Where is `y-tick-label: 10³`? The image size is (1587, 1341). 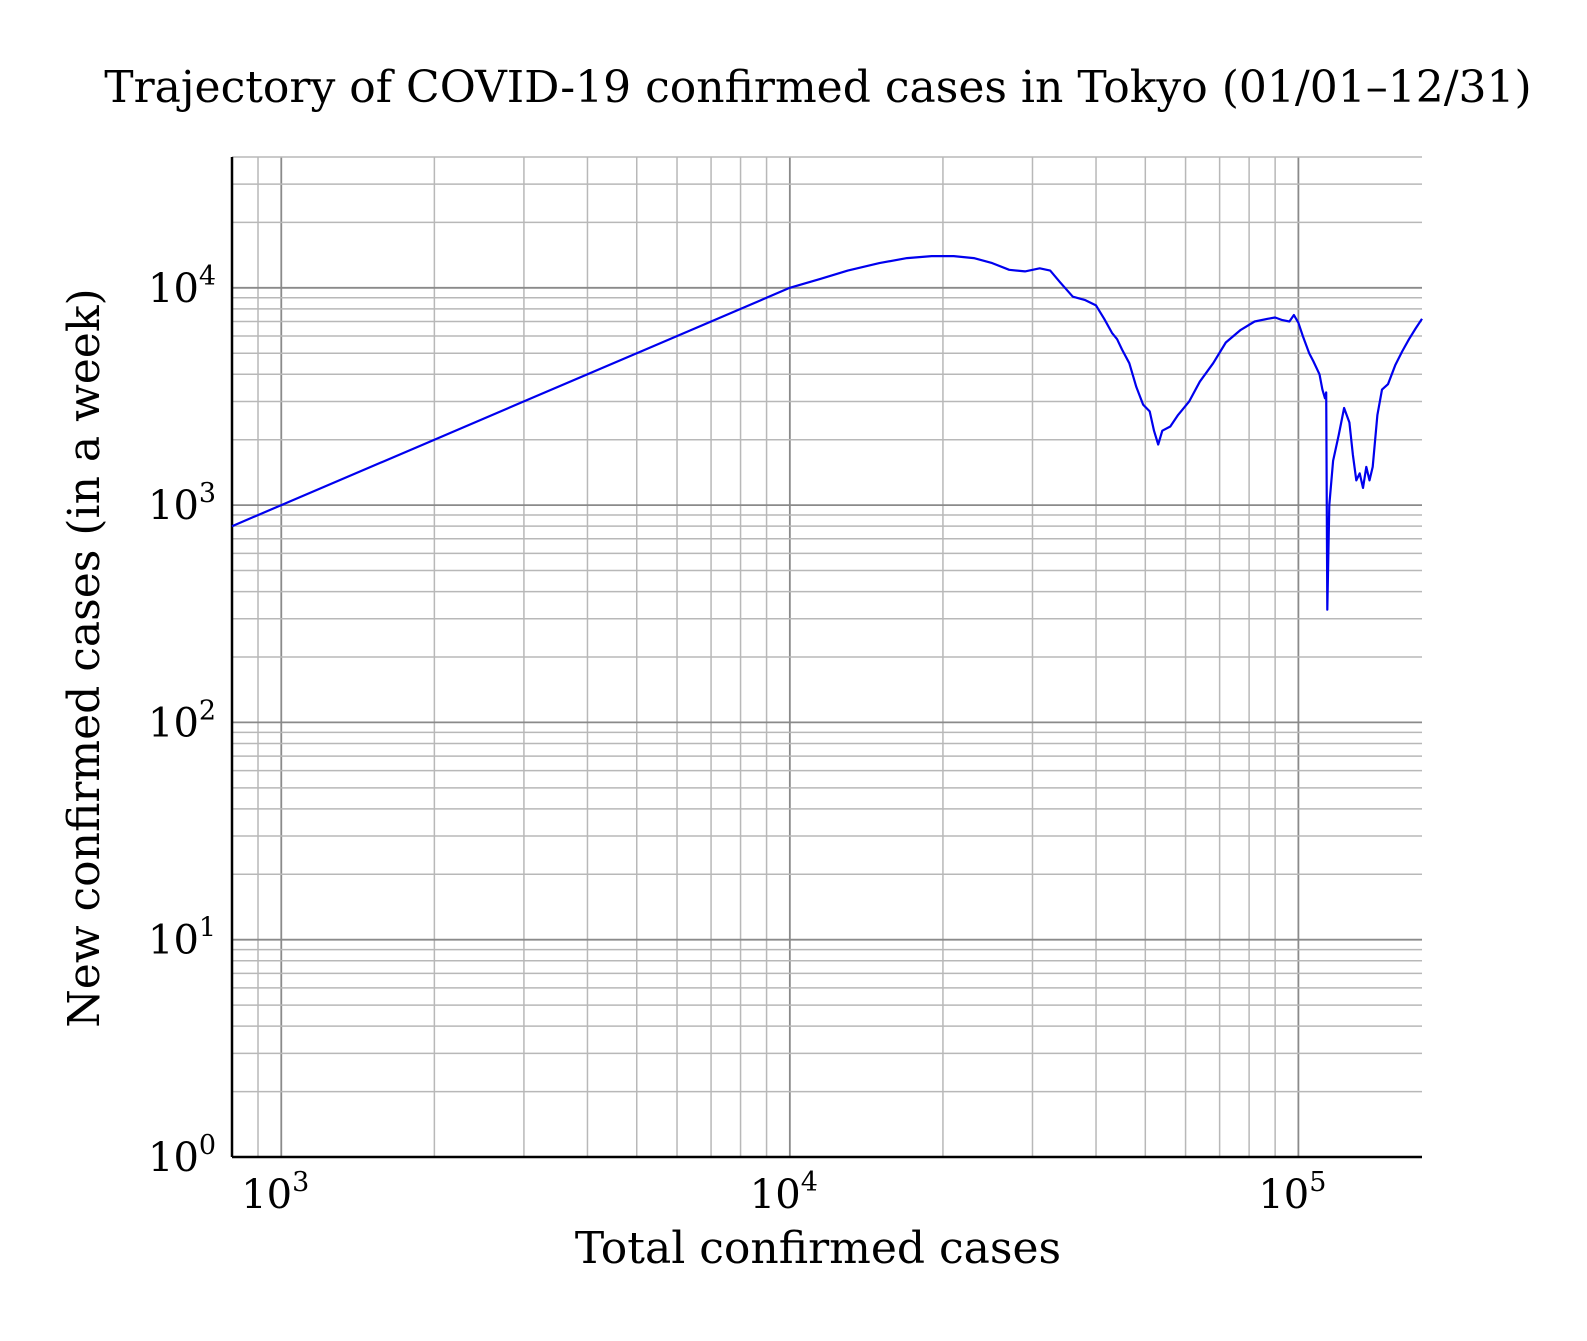
y-tick-label: 10³ is located at coordinates (182, 503).